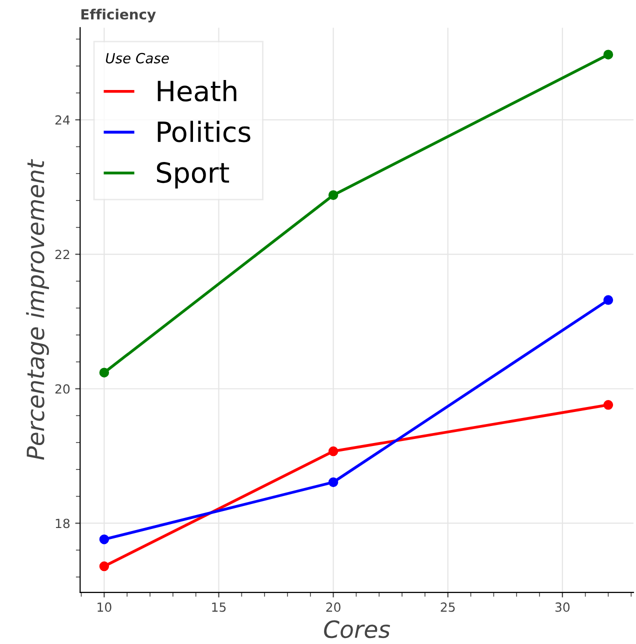  I want to click on legend-label: Sport, so click(193, 175).